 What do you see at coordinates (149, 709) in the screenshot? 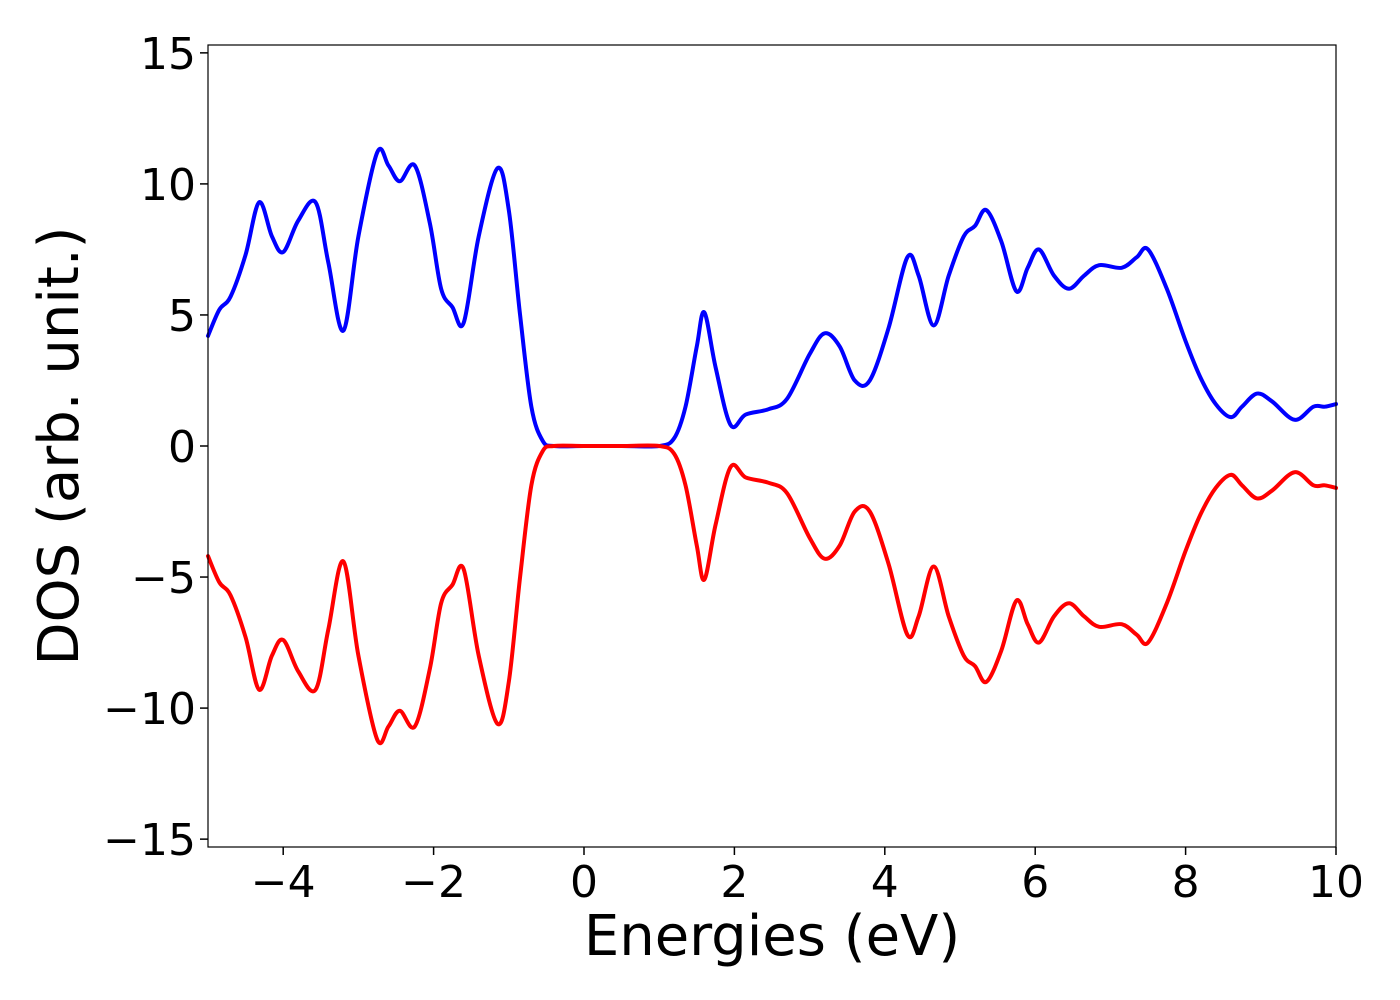
I see `y-tick-label: −10` at bounding box center [149, 709].